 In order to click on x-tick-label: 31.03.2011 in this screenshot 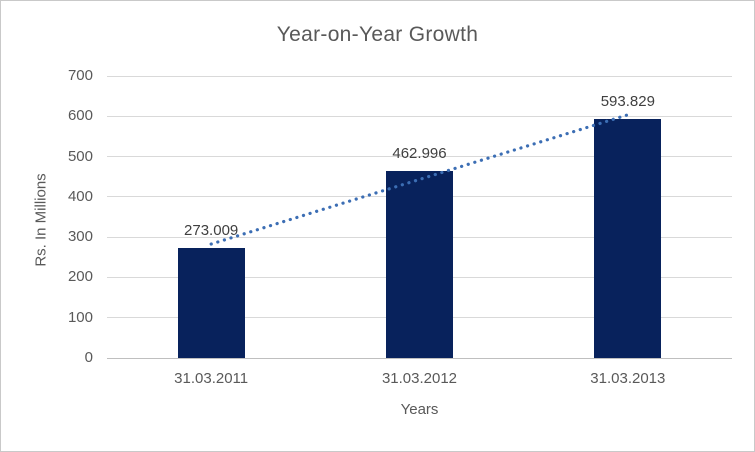, I will do `click(211, 378)`.